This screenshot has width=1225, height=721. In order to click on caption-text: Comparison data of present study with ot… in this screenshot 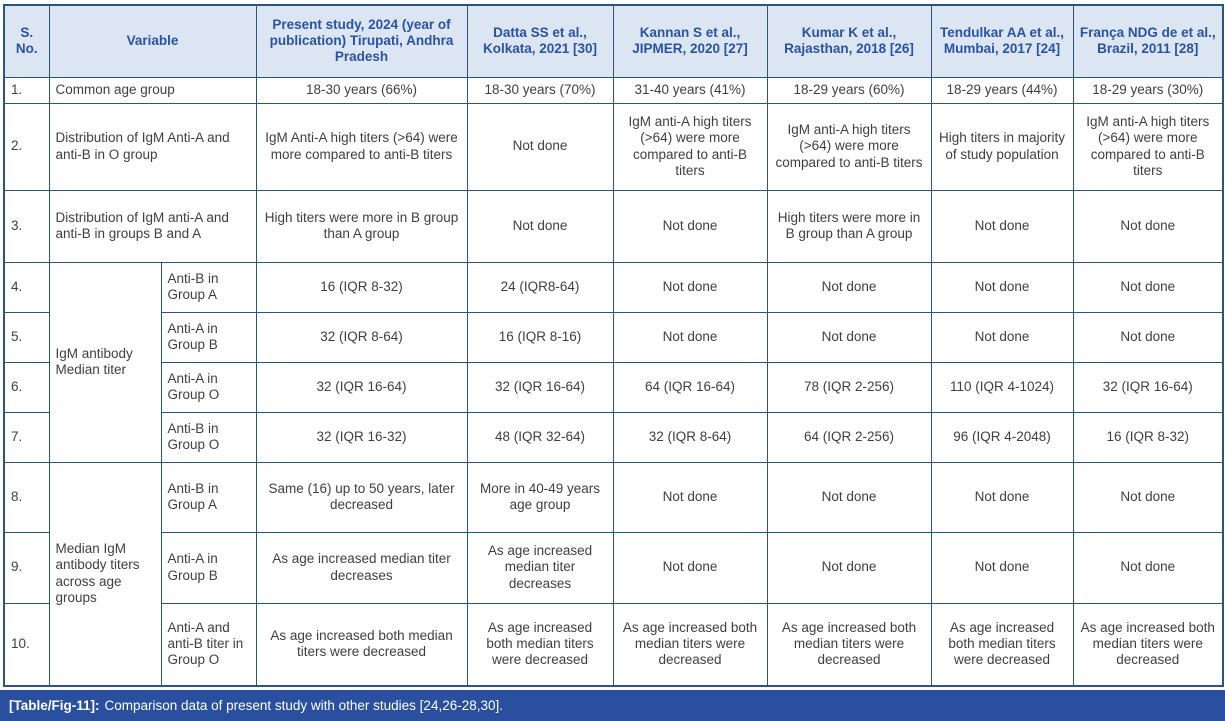, I will do `click(303, 705)`.